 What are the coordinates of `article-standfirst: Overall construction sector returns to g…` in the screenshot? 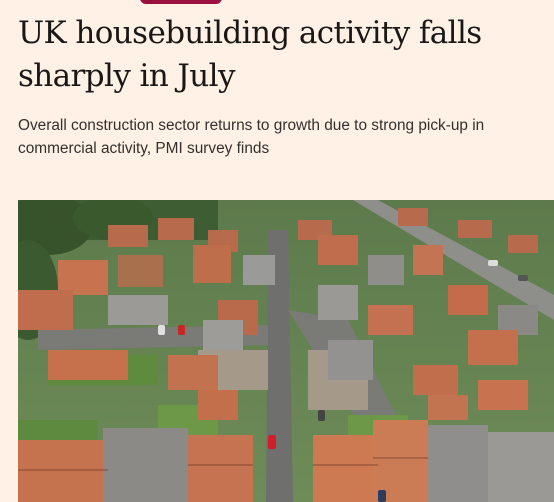 It's located at (251, 137).